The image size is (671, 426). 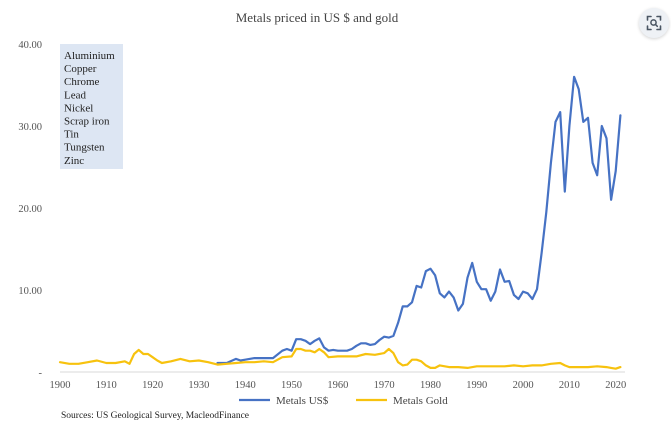 What do you see at coordinates (74, 161) in the screenshot?
I see `note-box-item: Zinc` at bounding box center [74, 161].